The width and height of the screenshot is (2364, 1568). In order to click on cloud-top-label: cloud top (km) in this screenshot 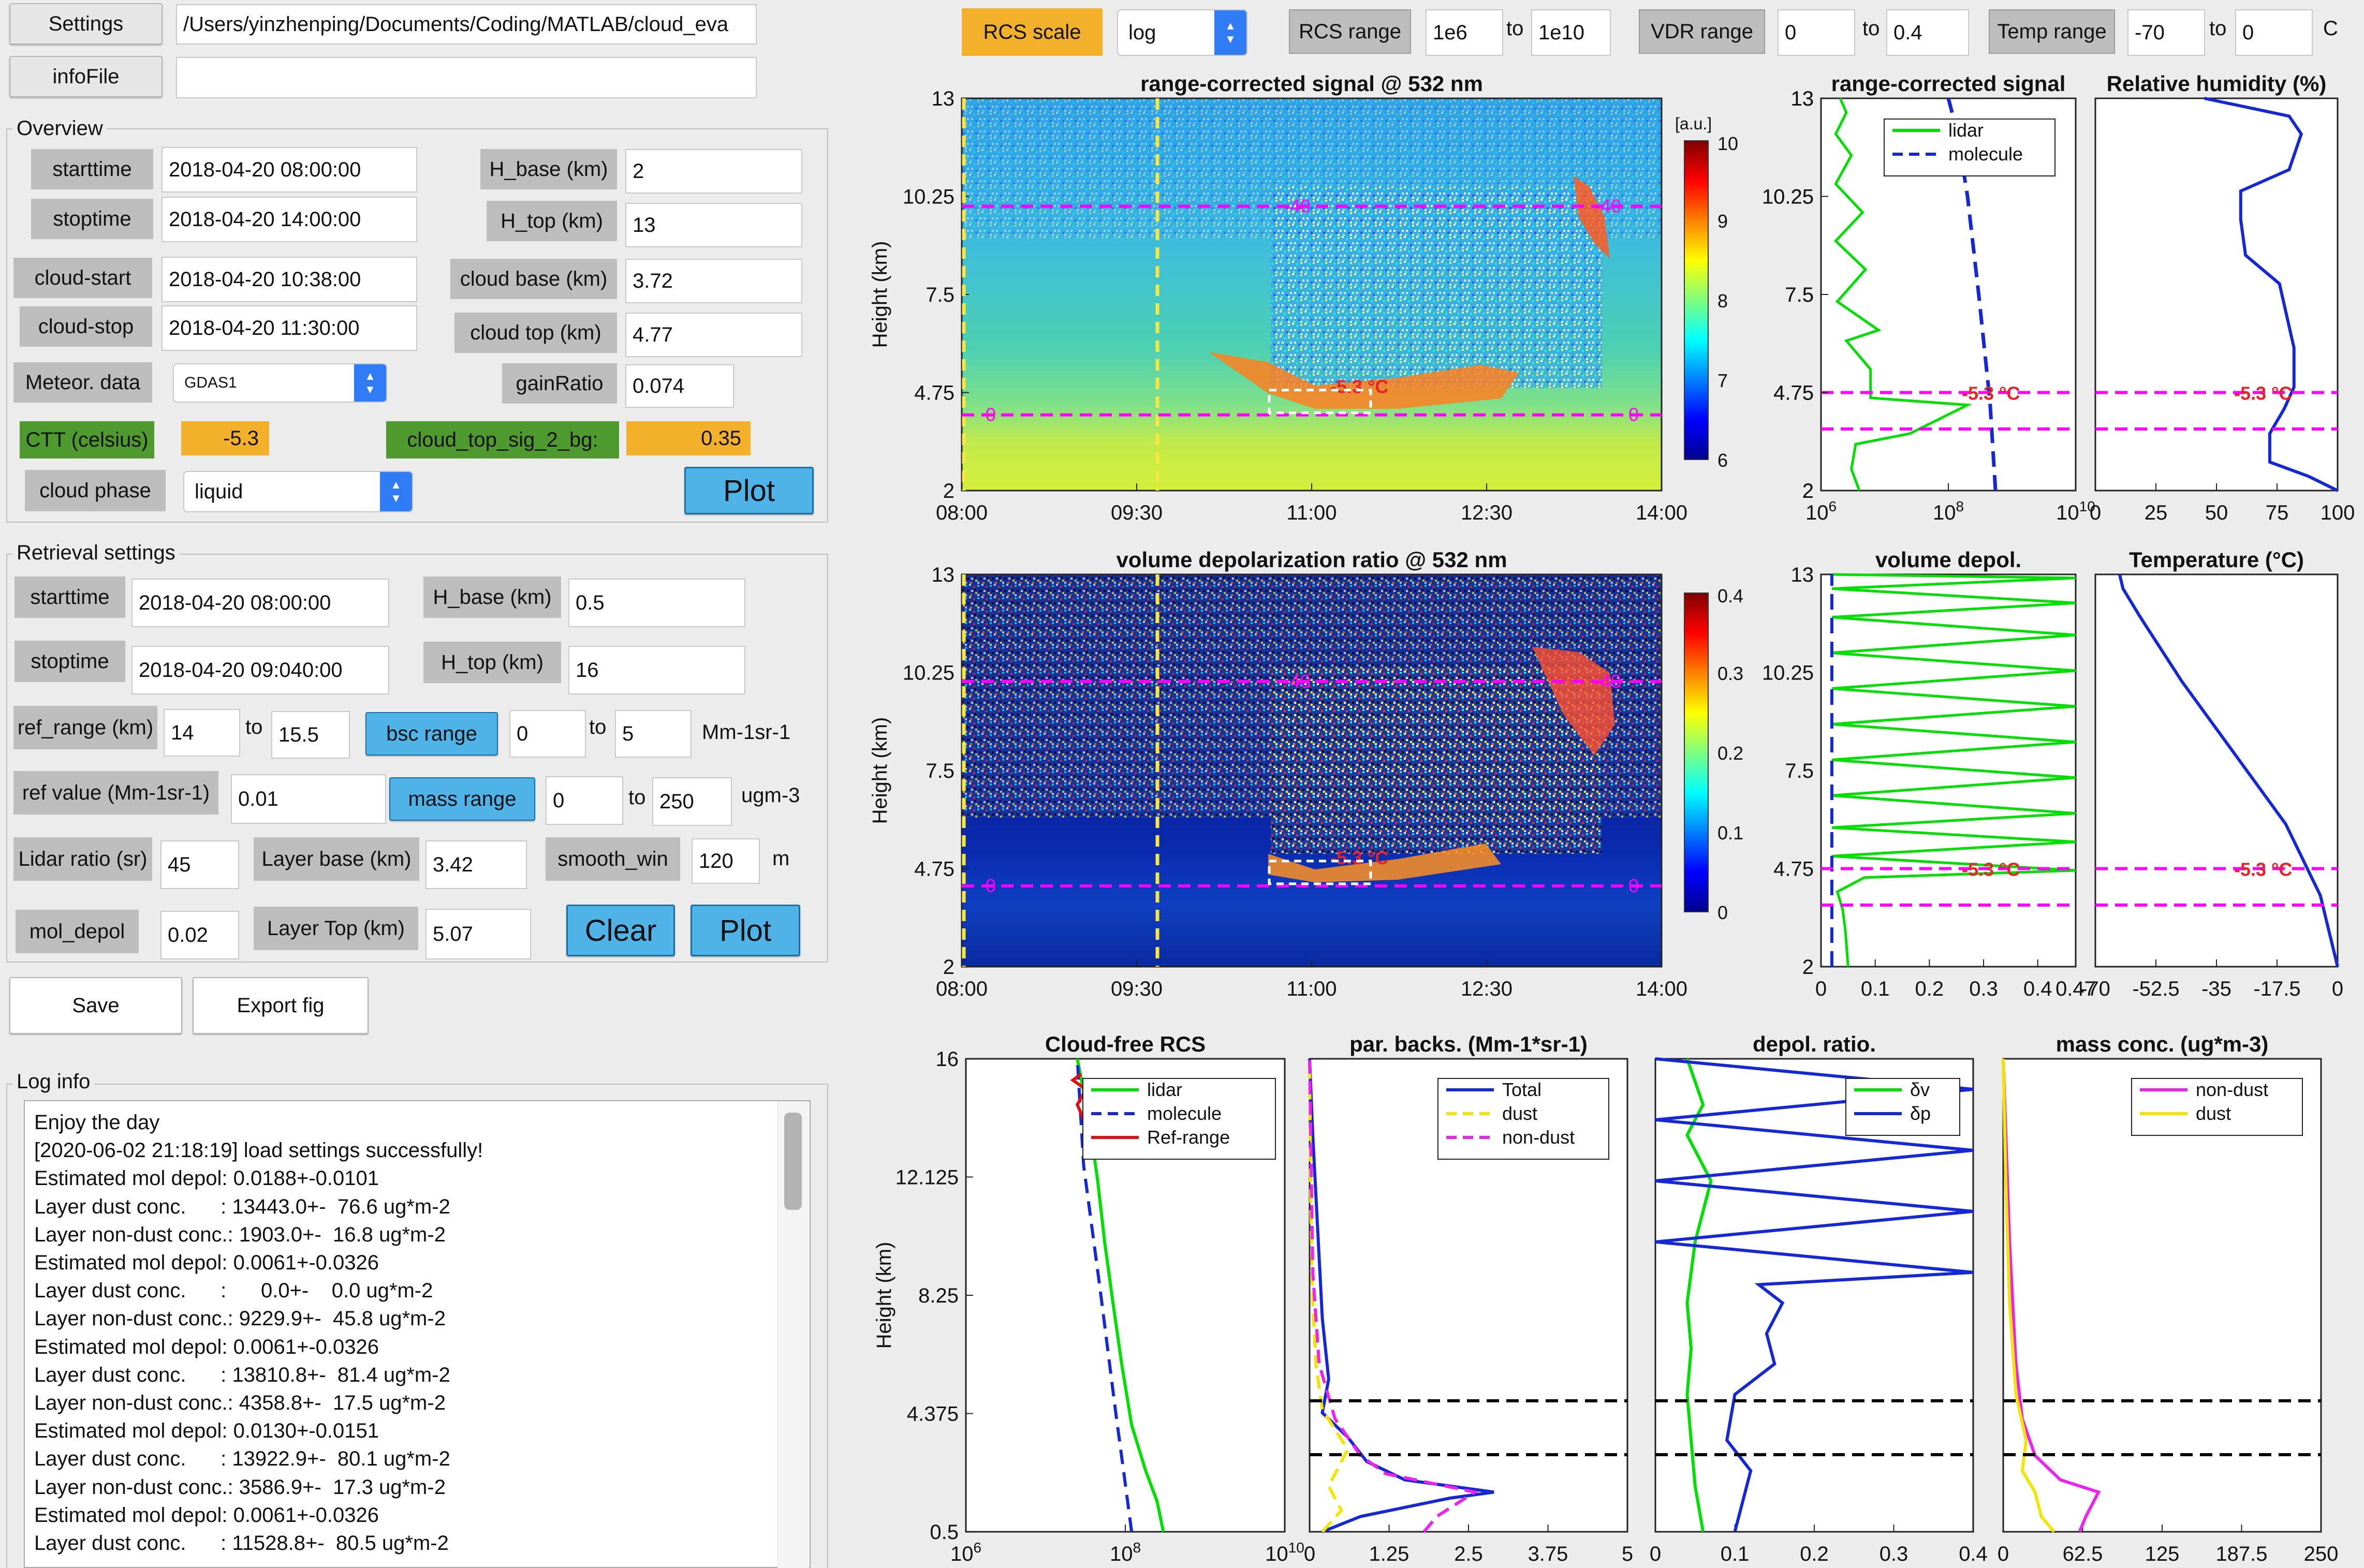, I will do `click(535, 333)`.